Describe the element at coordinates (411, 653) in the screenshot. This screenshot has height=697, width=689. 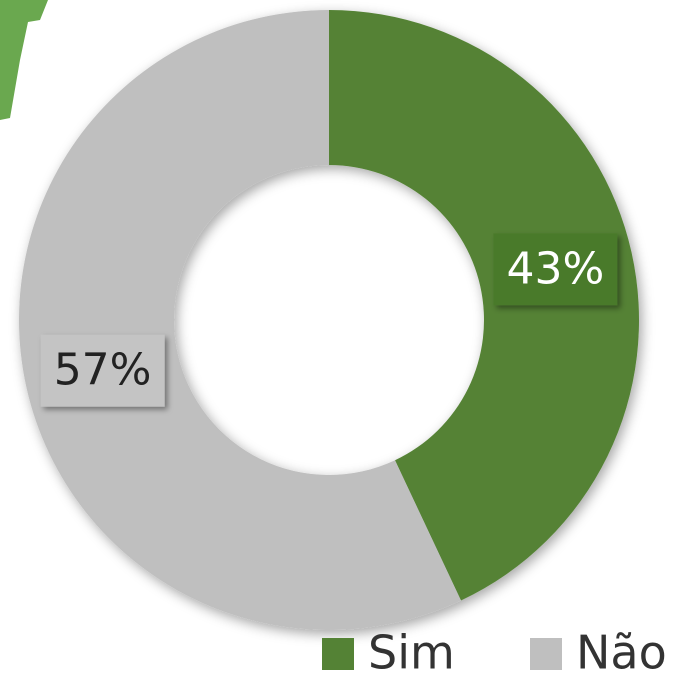
I see `legend-label: Sim` at that location.